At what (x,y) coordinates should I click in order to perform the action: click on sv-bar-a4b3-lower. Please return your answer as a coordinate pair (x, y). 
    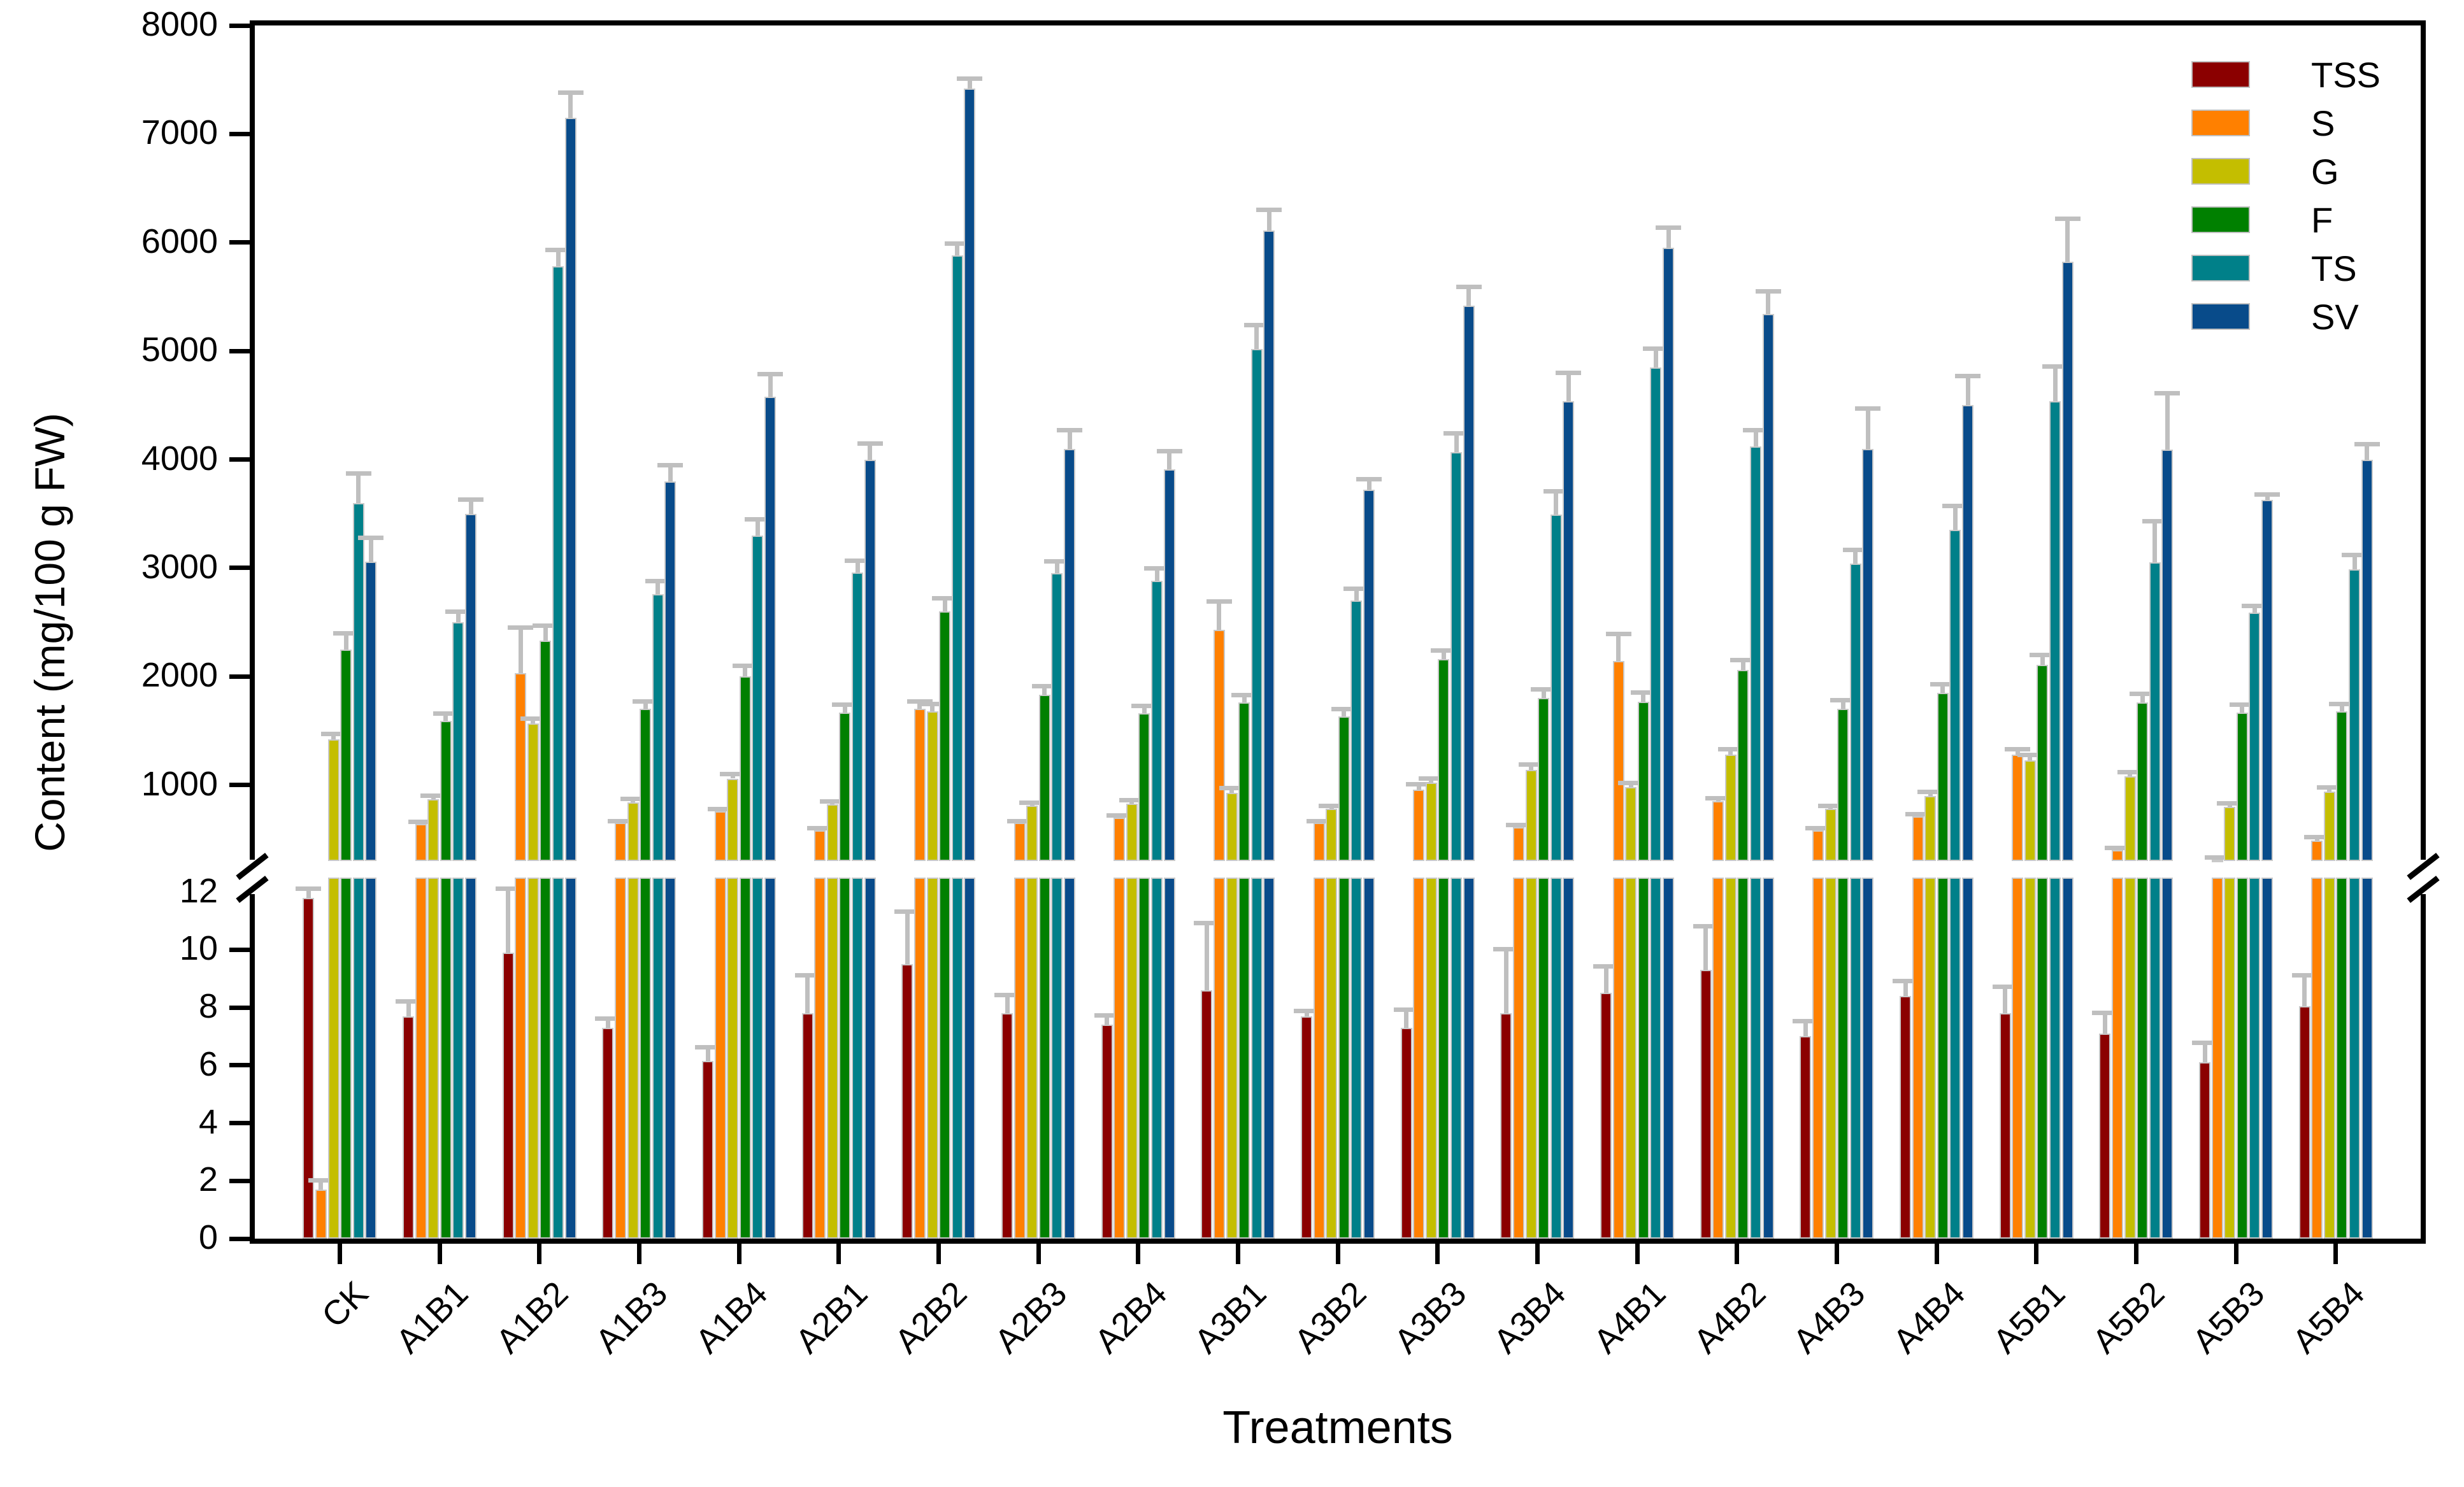
    Looking at the image, I should click on (1868, 1058).